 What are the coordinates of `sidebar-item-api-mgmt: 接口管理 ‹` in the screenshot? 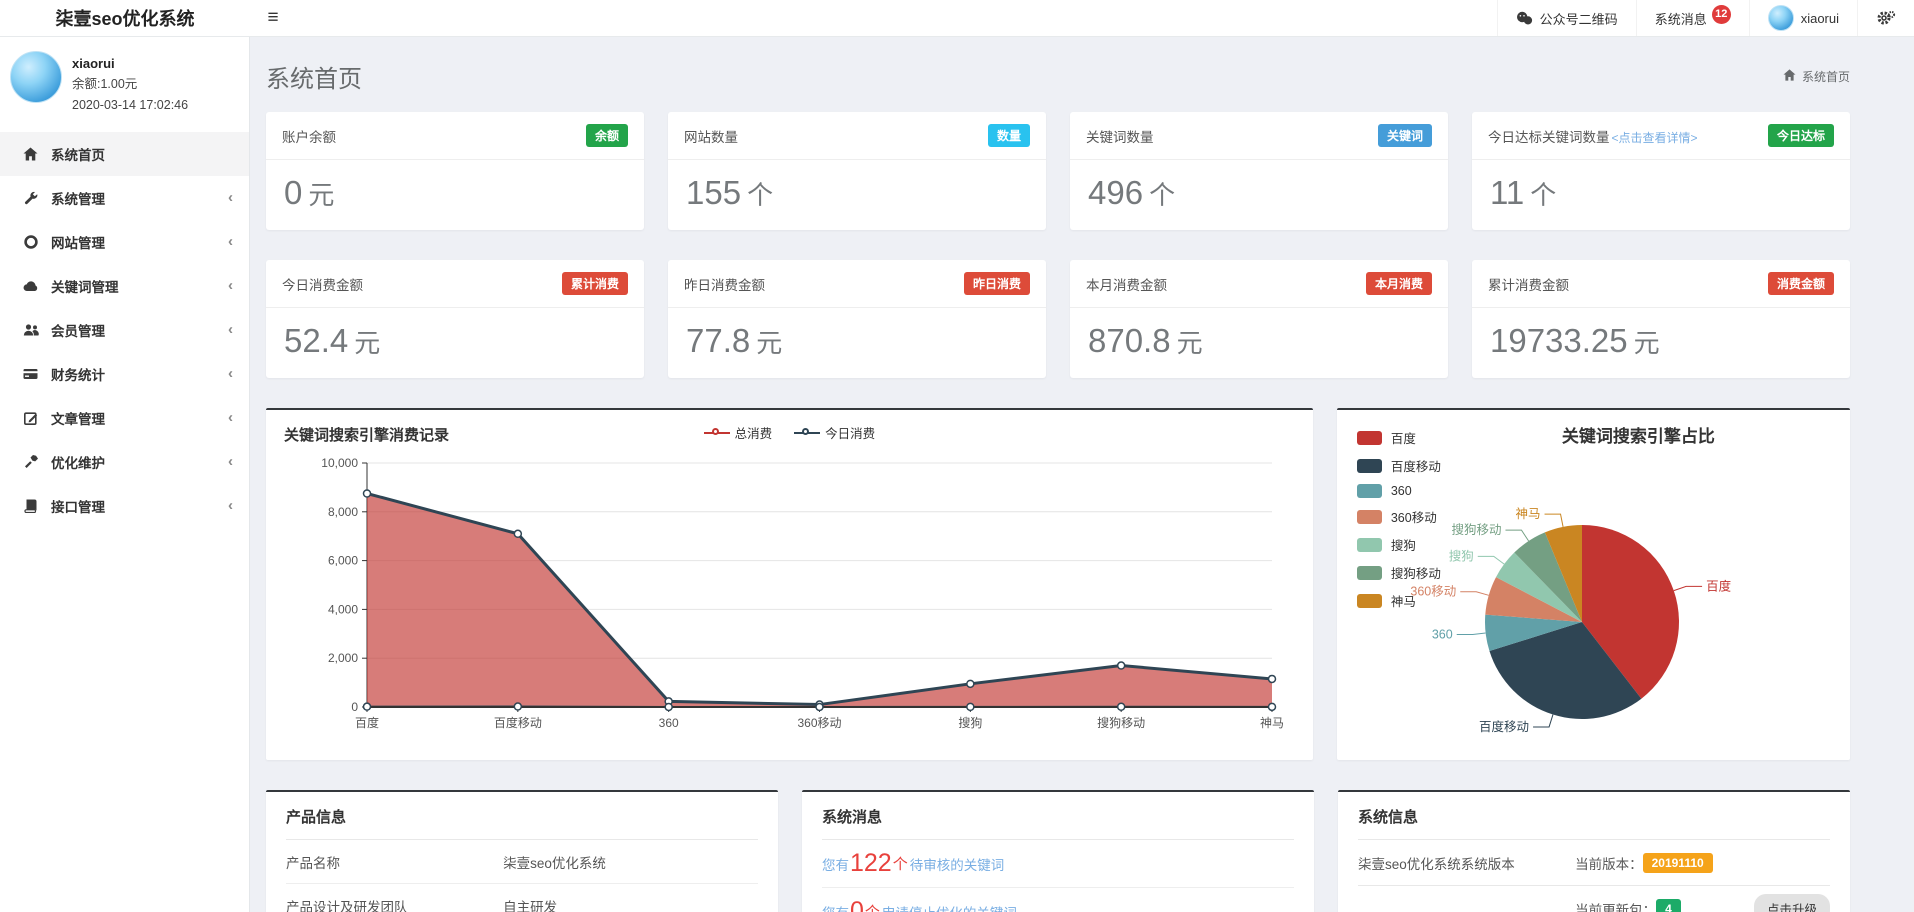 It's located at (124, 506).